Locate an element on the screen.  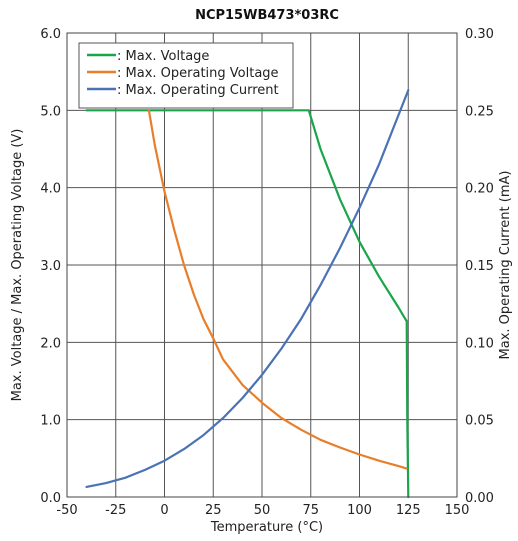
x-tick-label: 100 is located at coordinates (359, 510).